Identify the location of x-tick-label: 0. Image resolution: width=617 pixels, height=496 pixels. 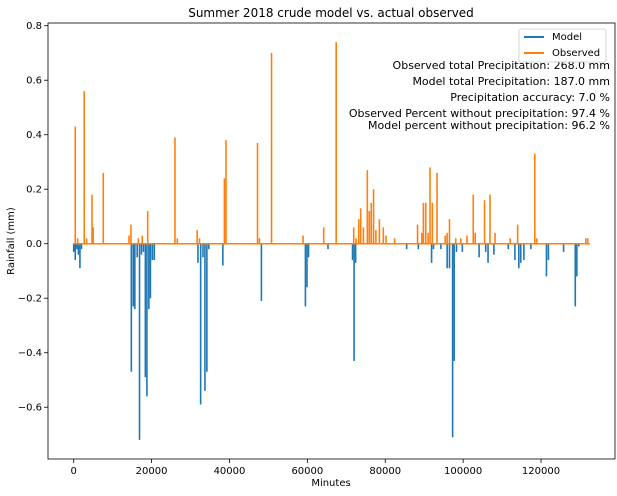
(74, 471).